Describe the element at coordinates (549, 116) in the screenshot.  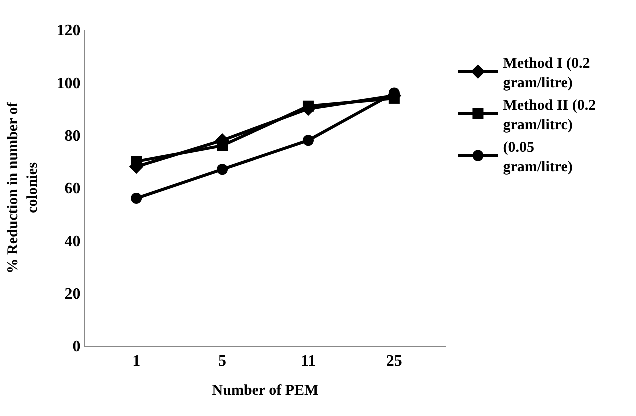
I see `legend-label: Method II (0.2 gram/litrc)` at that location.